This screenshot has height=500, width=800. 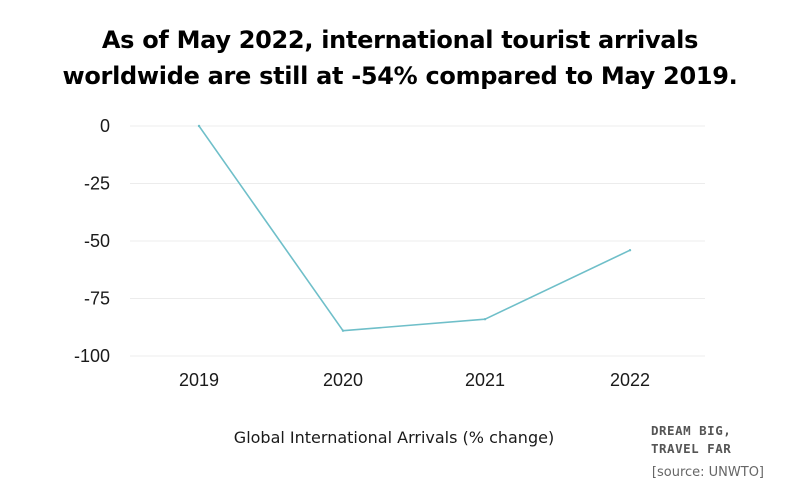 What do you see at coordinates (343, 380) in the screenshot?
I see `x-tick-label: 2020` at bounding box center [343, 380].